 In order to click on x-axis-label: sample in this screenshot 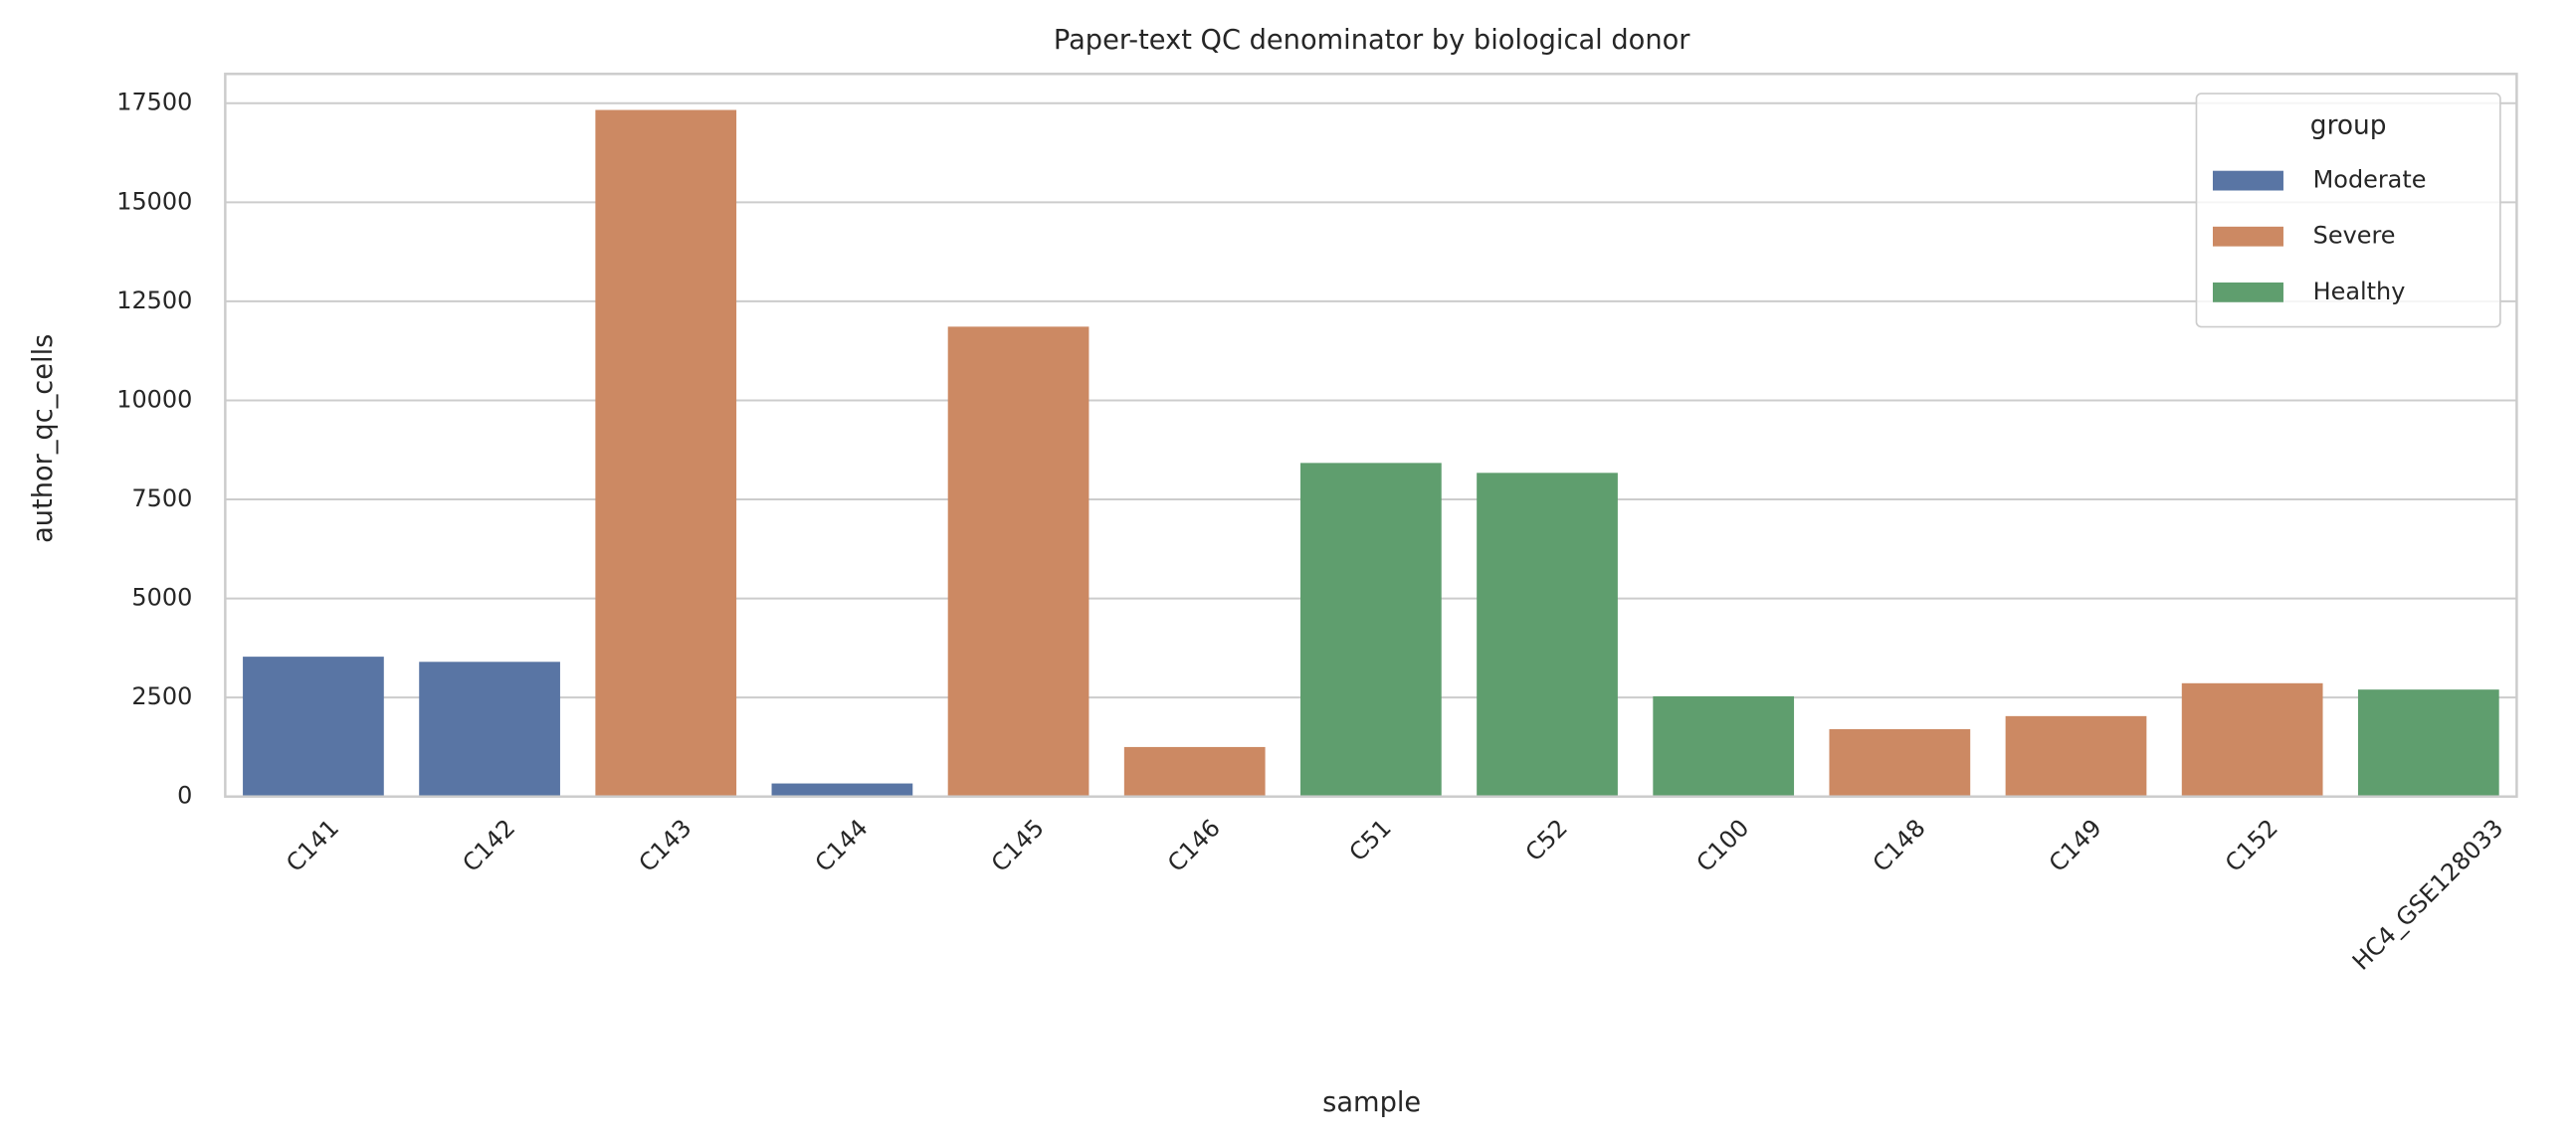, I will do `click(1371, 1102)`.